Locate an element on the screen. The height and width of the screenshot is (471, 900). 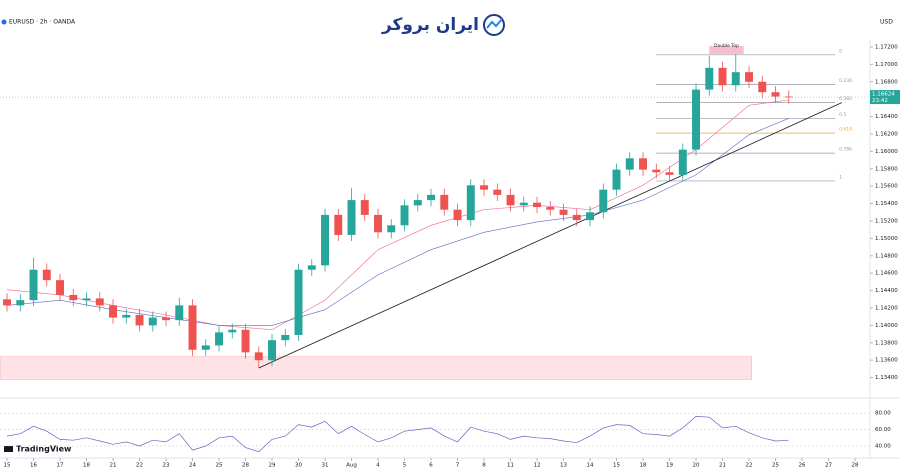
oscillator-line is located at coordinates (397, 434).